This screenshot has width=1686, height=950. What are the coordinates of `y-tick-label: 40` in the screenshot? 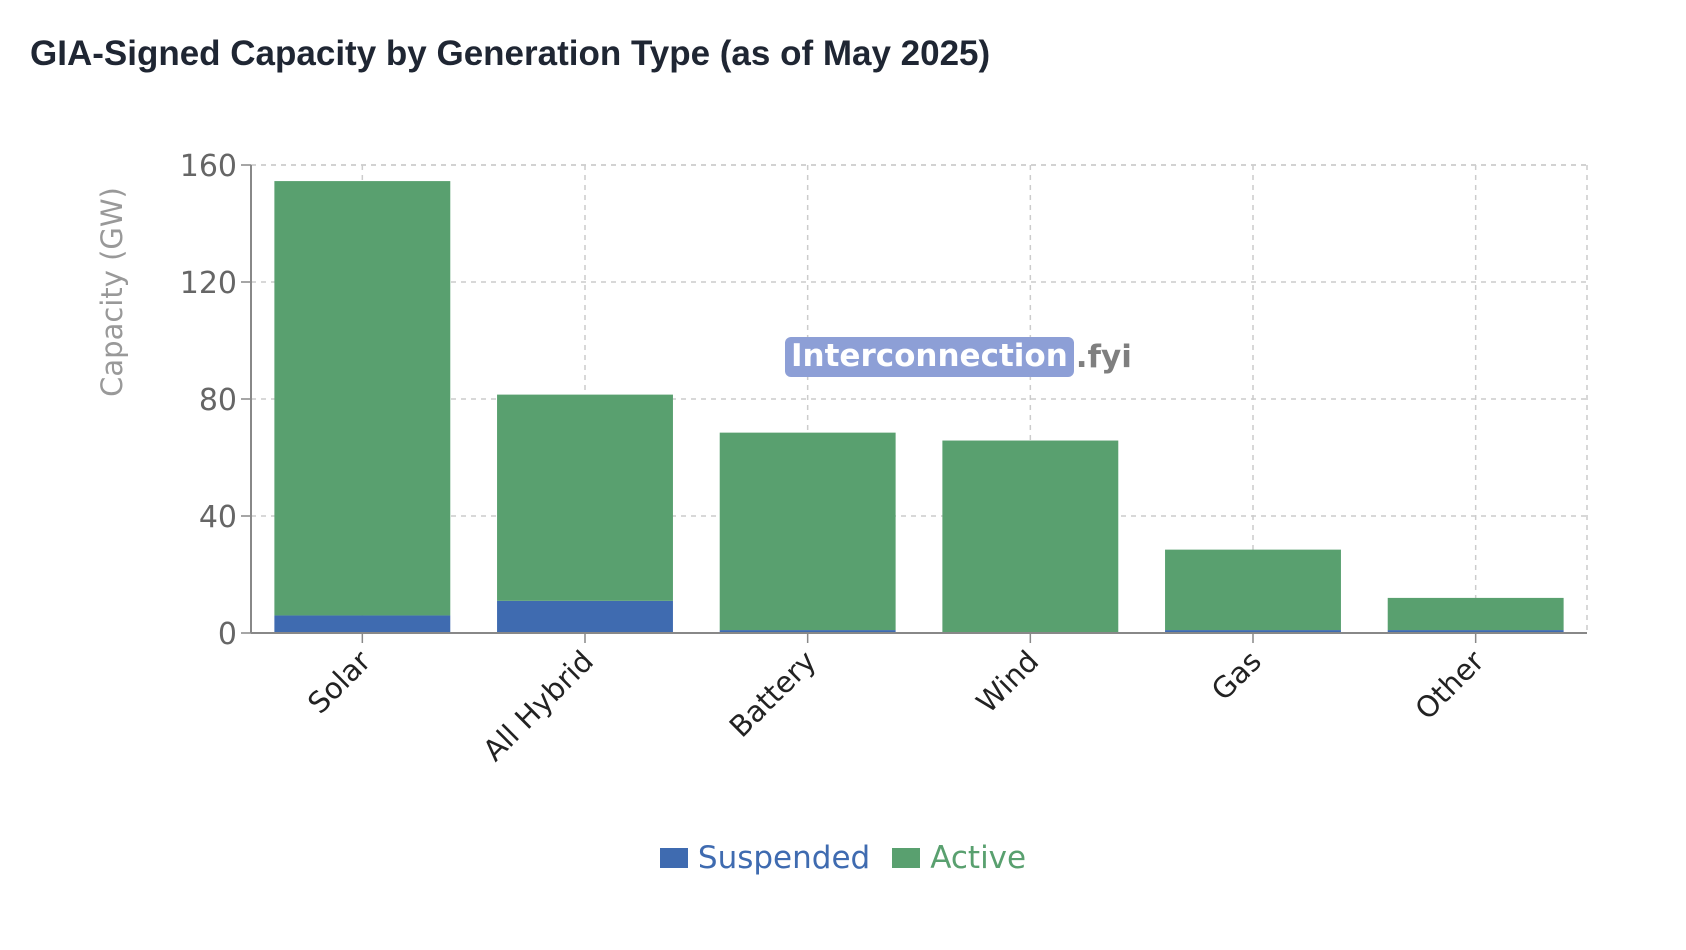 It's located at (218, 517).